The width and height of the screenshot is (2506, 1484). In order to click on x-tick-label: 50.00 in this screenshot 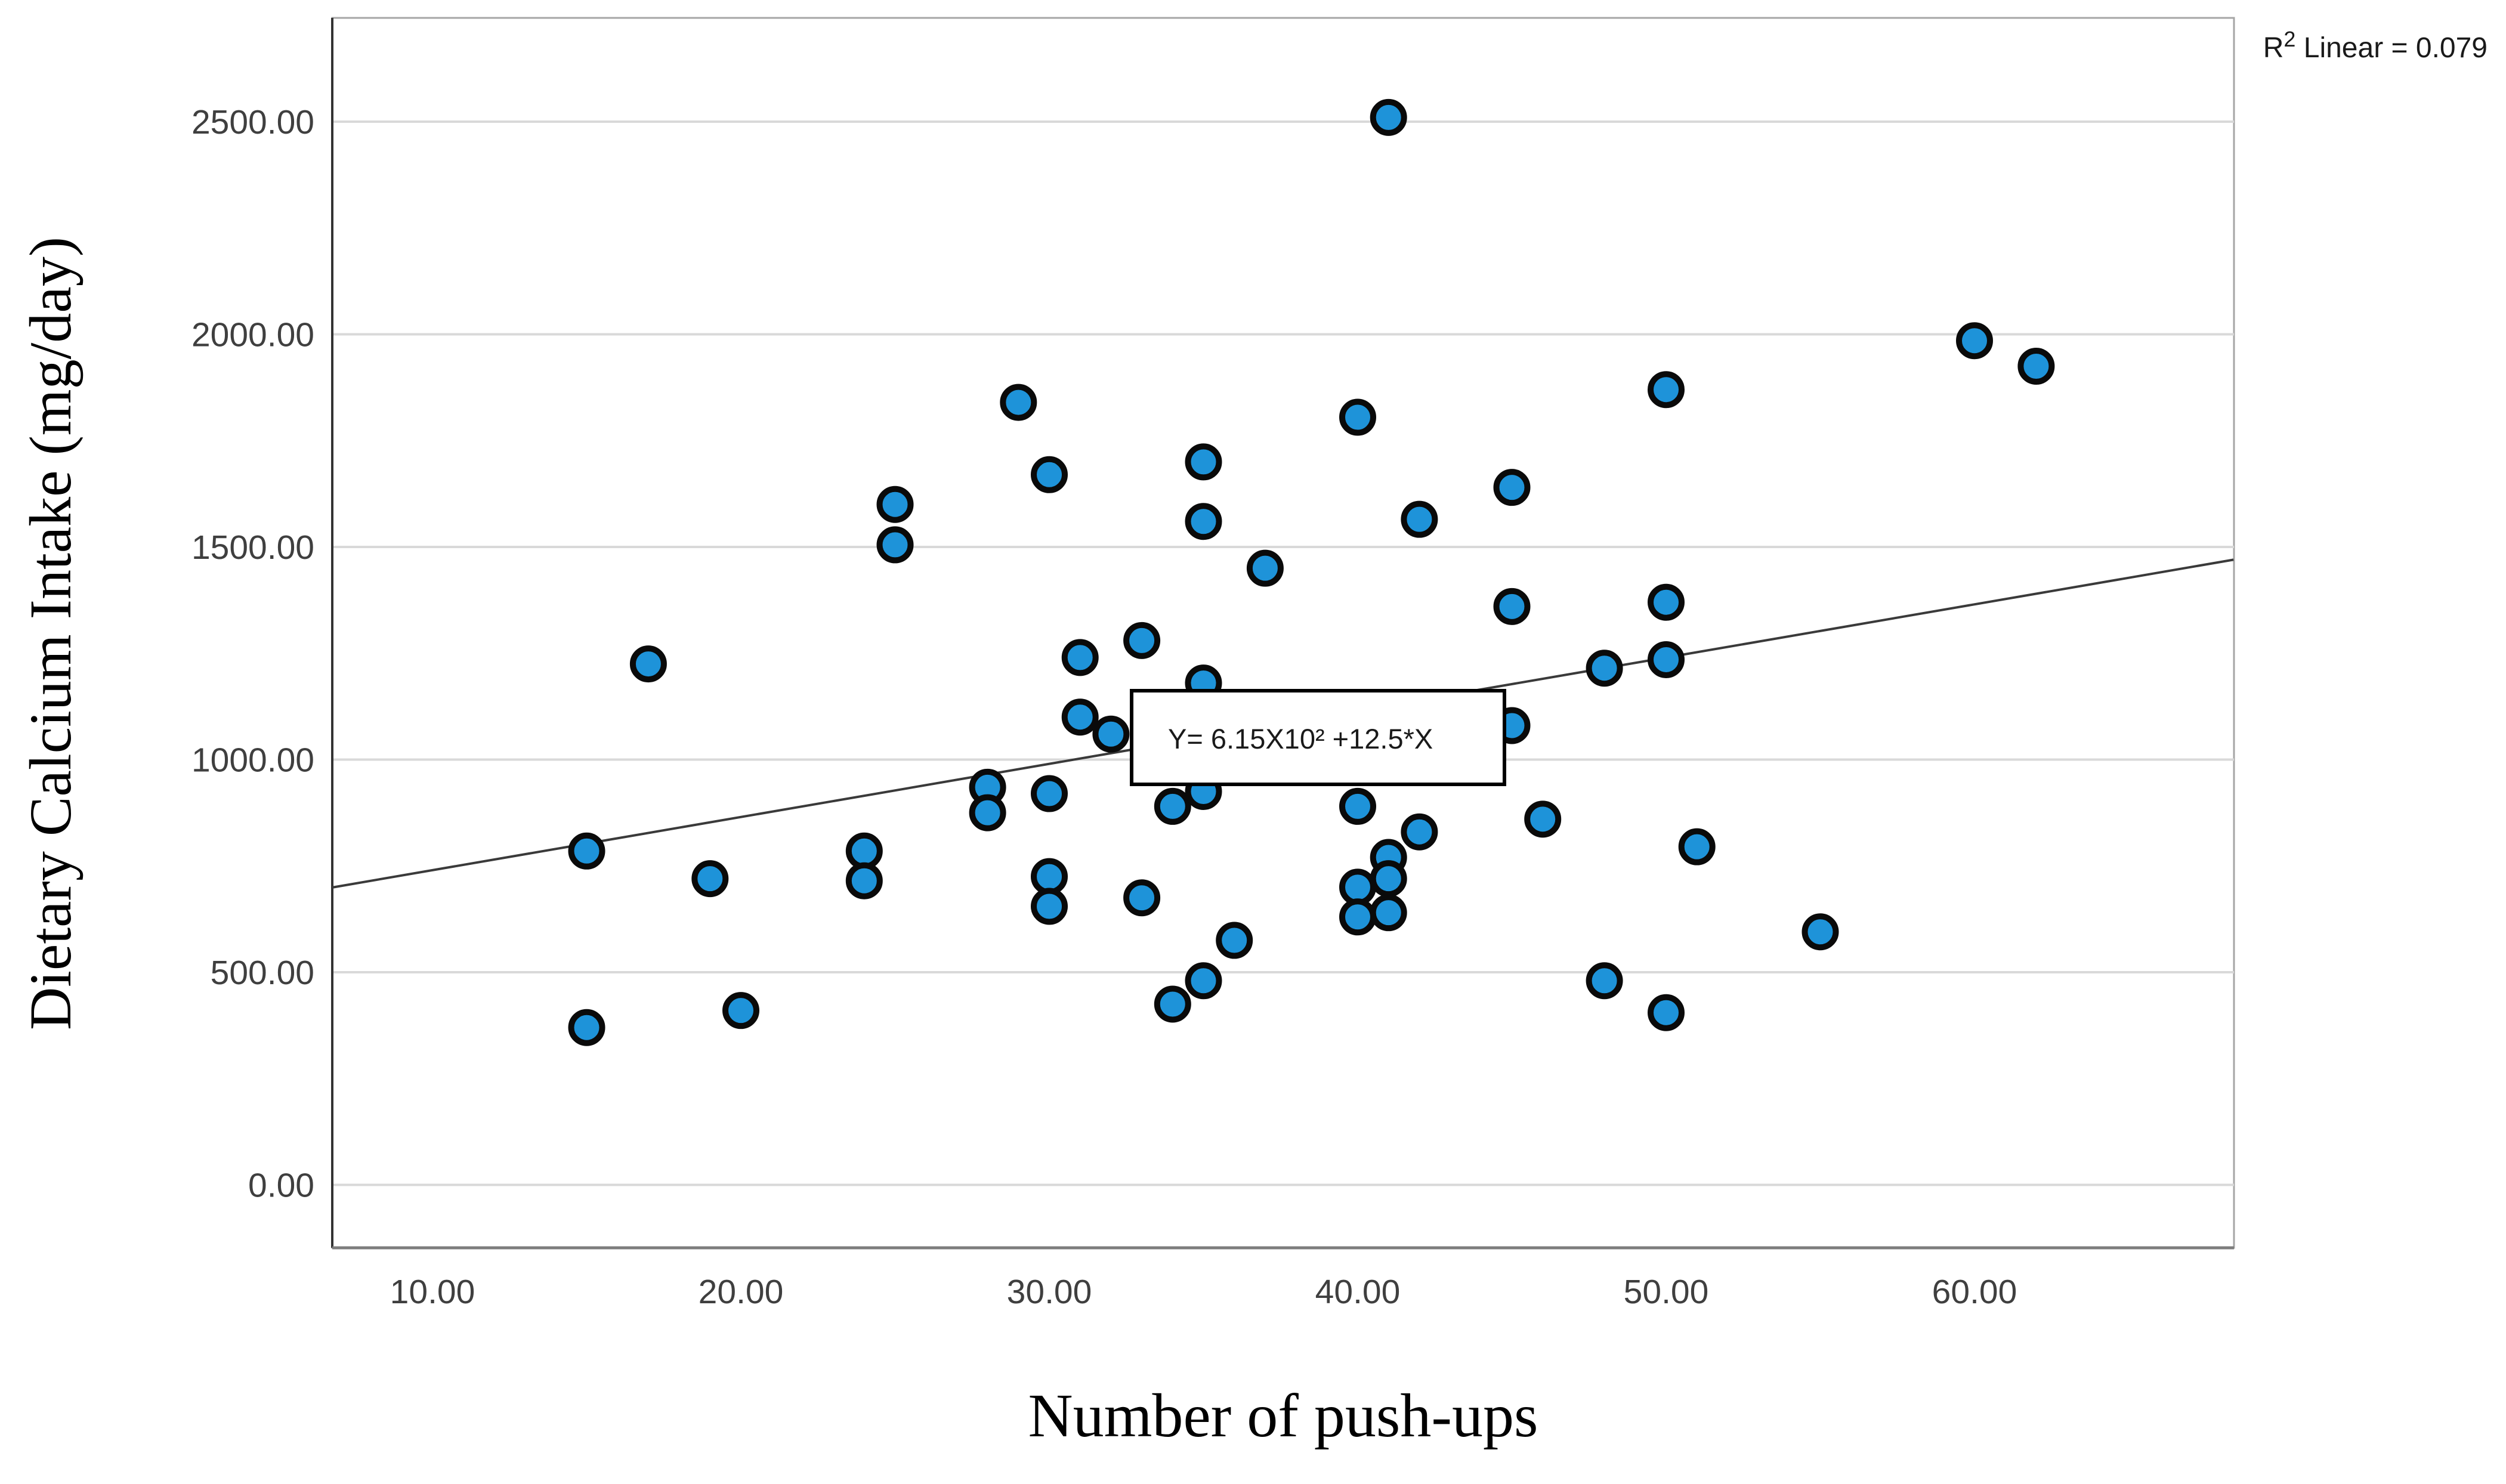, I will do `click(1666, 1292)`.